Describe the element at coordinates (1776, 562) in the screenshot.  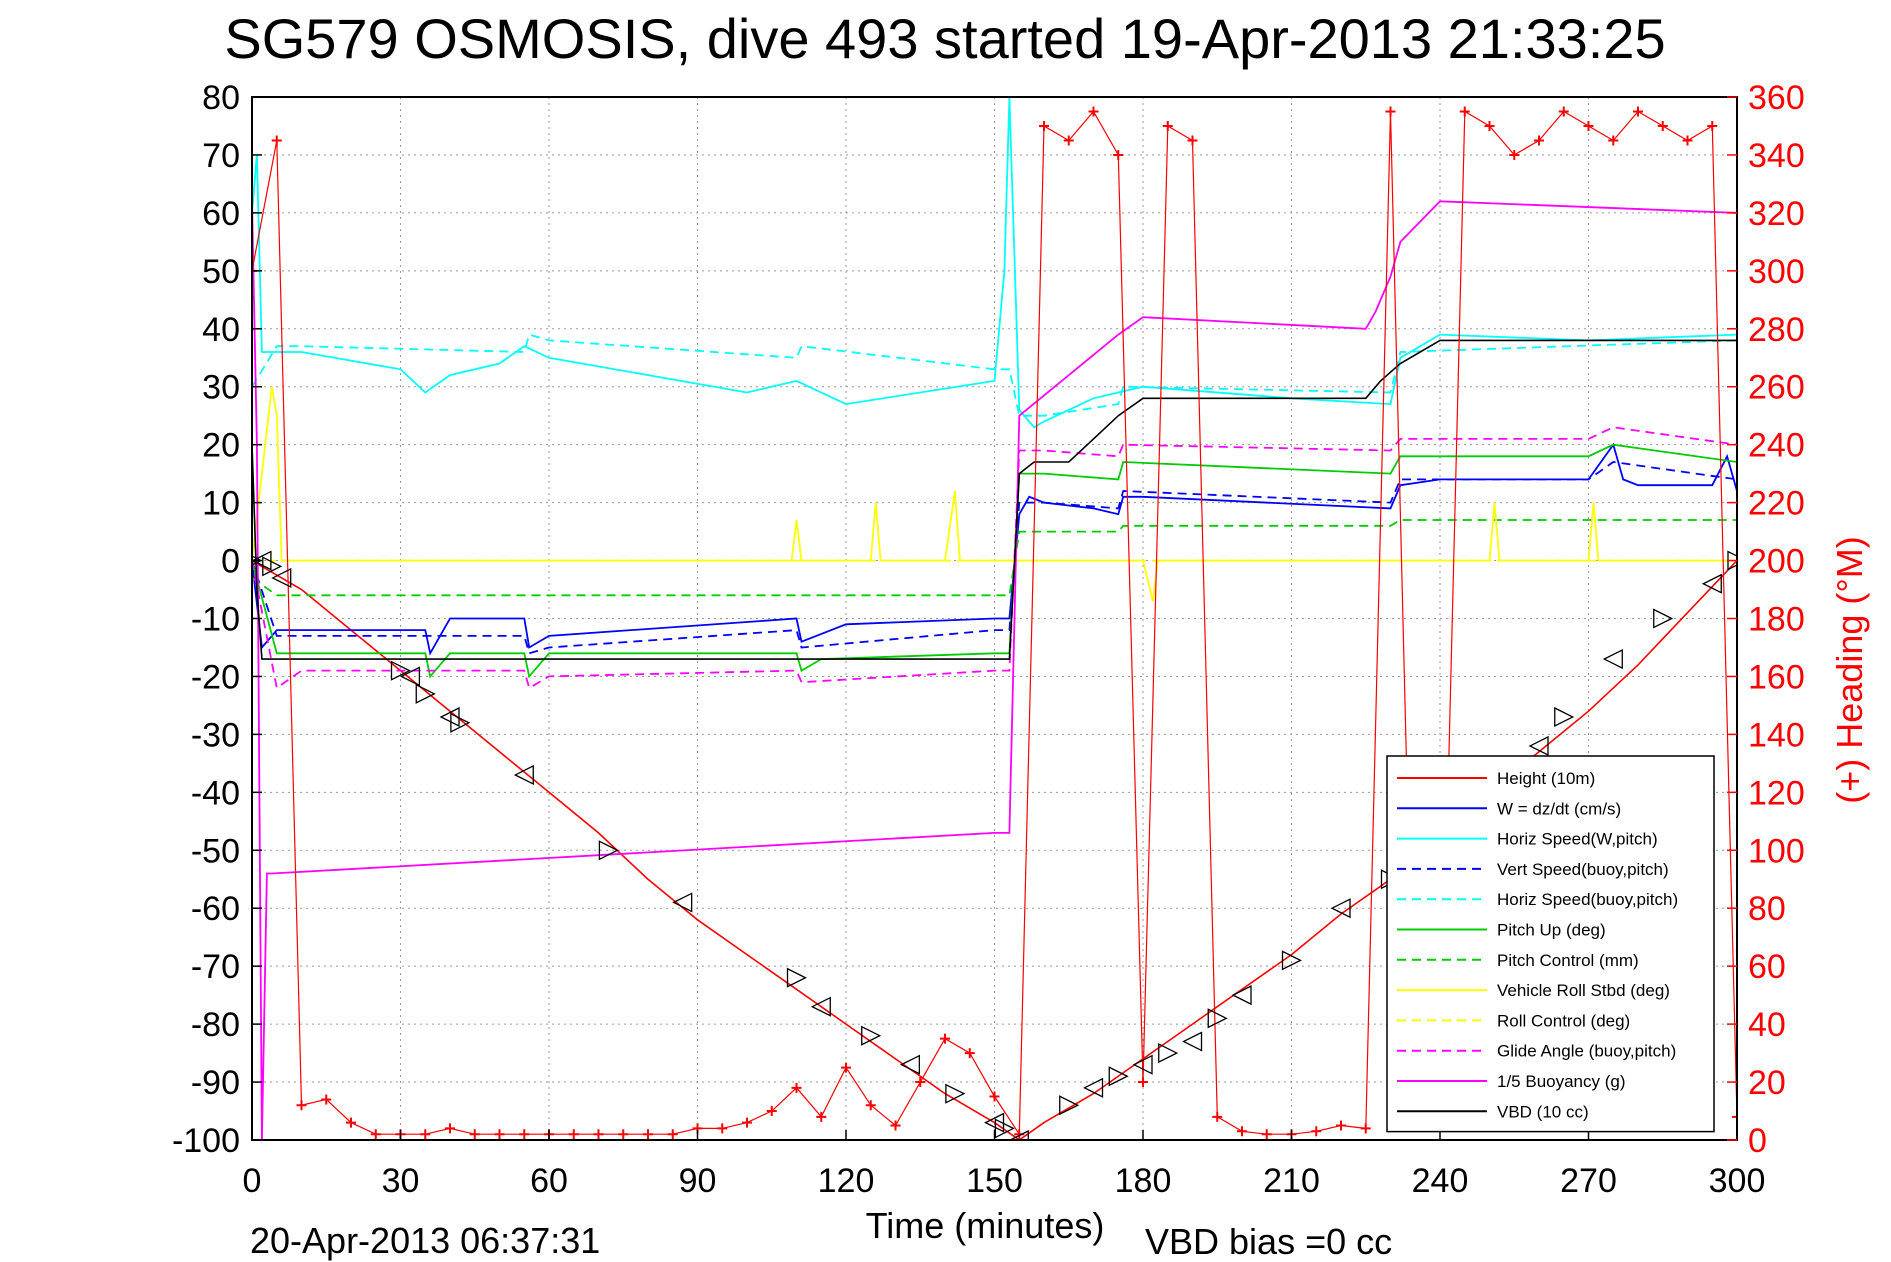
I see `right-tick-label: 200` at that location.